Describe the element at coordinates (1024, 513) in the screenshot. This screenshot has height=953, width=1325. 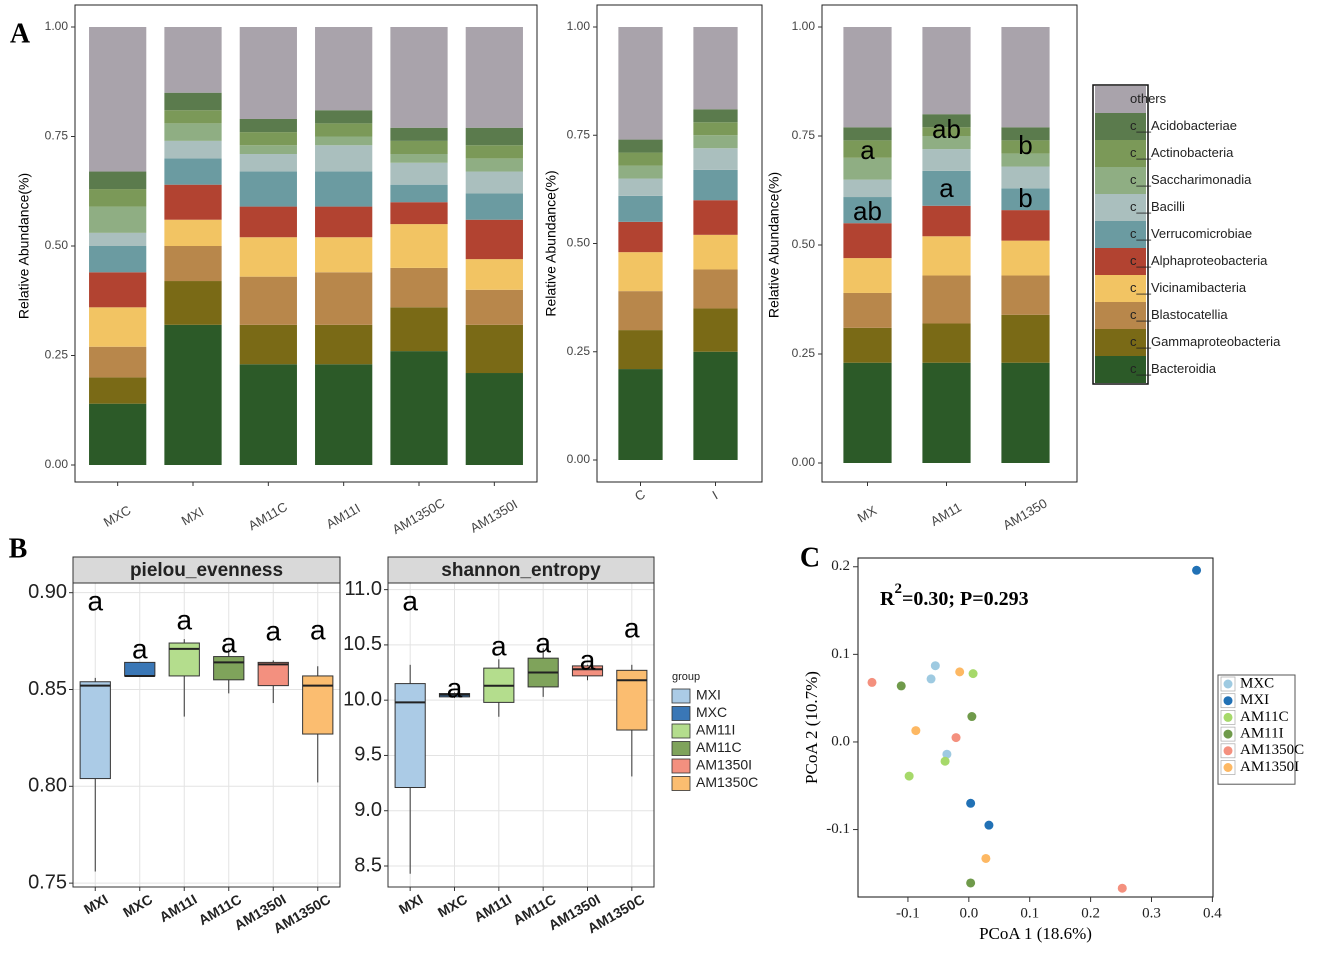
I see `x-tick-label: AM1350` at that location.